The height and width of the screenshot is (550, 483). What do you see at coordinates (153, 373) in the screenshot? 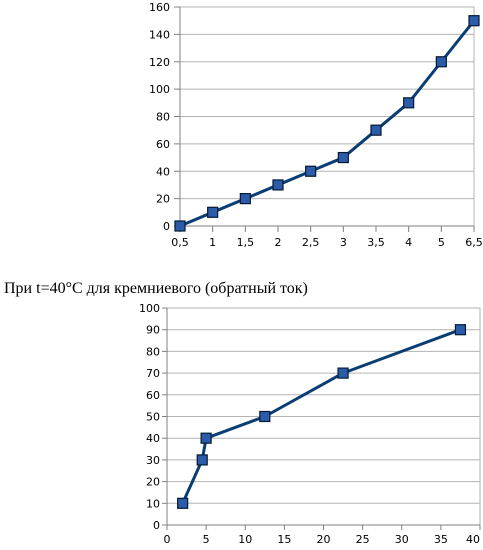
I see `y-tick-label: 70` at bounding box center [153, 373].